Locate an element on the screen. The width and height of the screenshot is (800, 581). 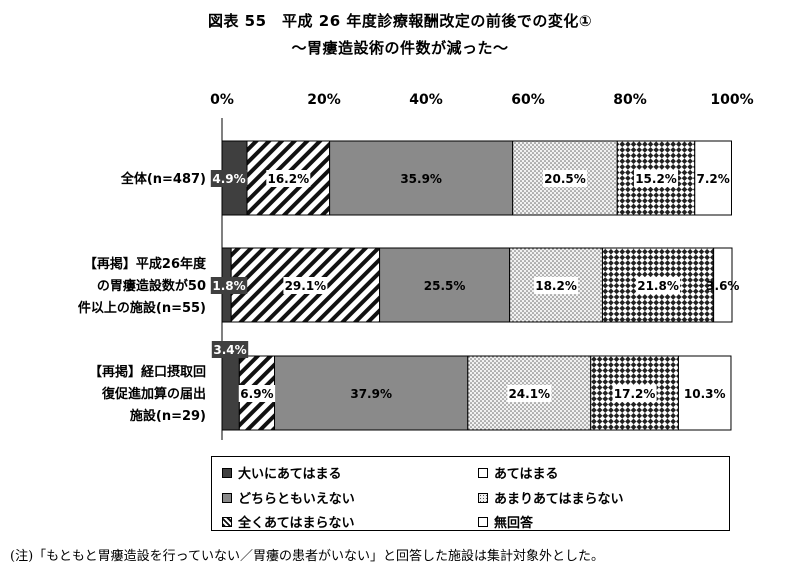
data-label-group: 35.9% is located at coordinates (421, 179).